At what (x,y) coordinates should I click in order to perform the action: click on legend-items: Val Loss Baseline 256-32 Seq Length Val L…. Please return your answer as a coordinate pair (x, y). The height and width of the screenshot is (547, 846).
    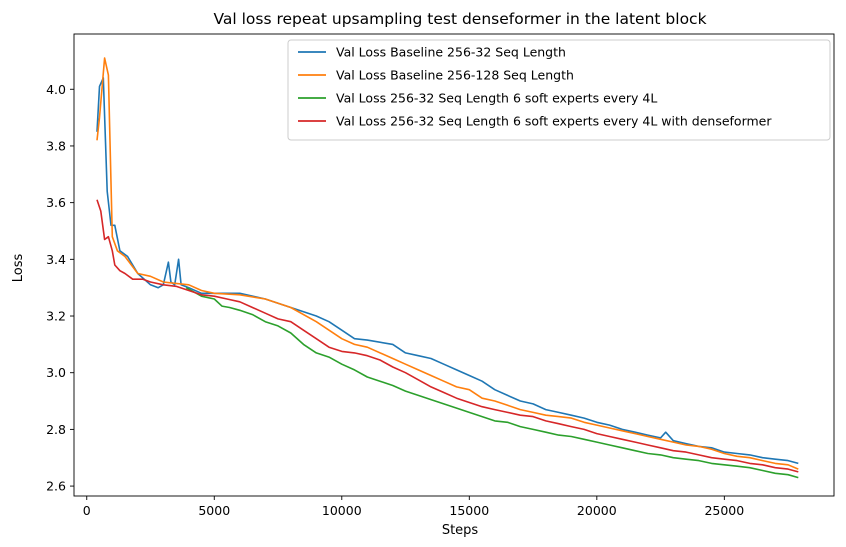
    Looking at the image, I should click on (535, 87).